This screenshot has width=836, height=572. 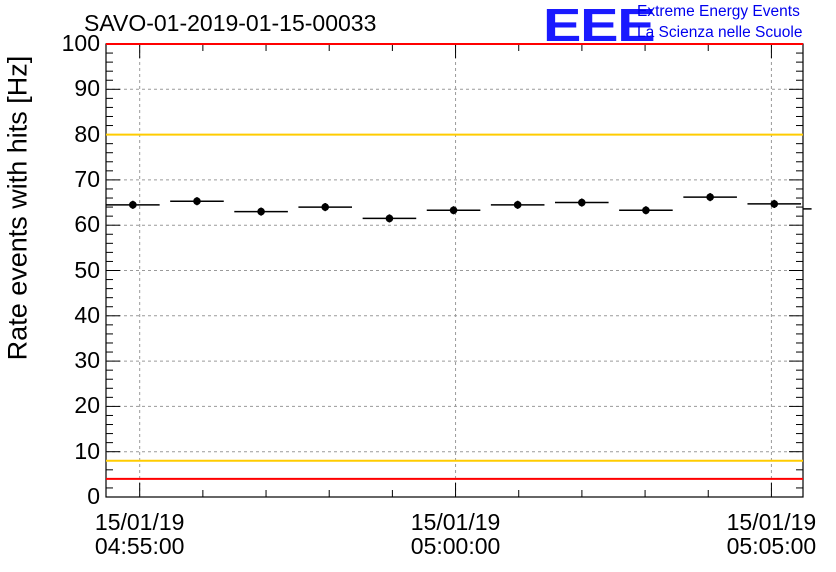 I want to click on y-tick-label: 20, so click(x=87, y=405).